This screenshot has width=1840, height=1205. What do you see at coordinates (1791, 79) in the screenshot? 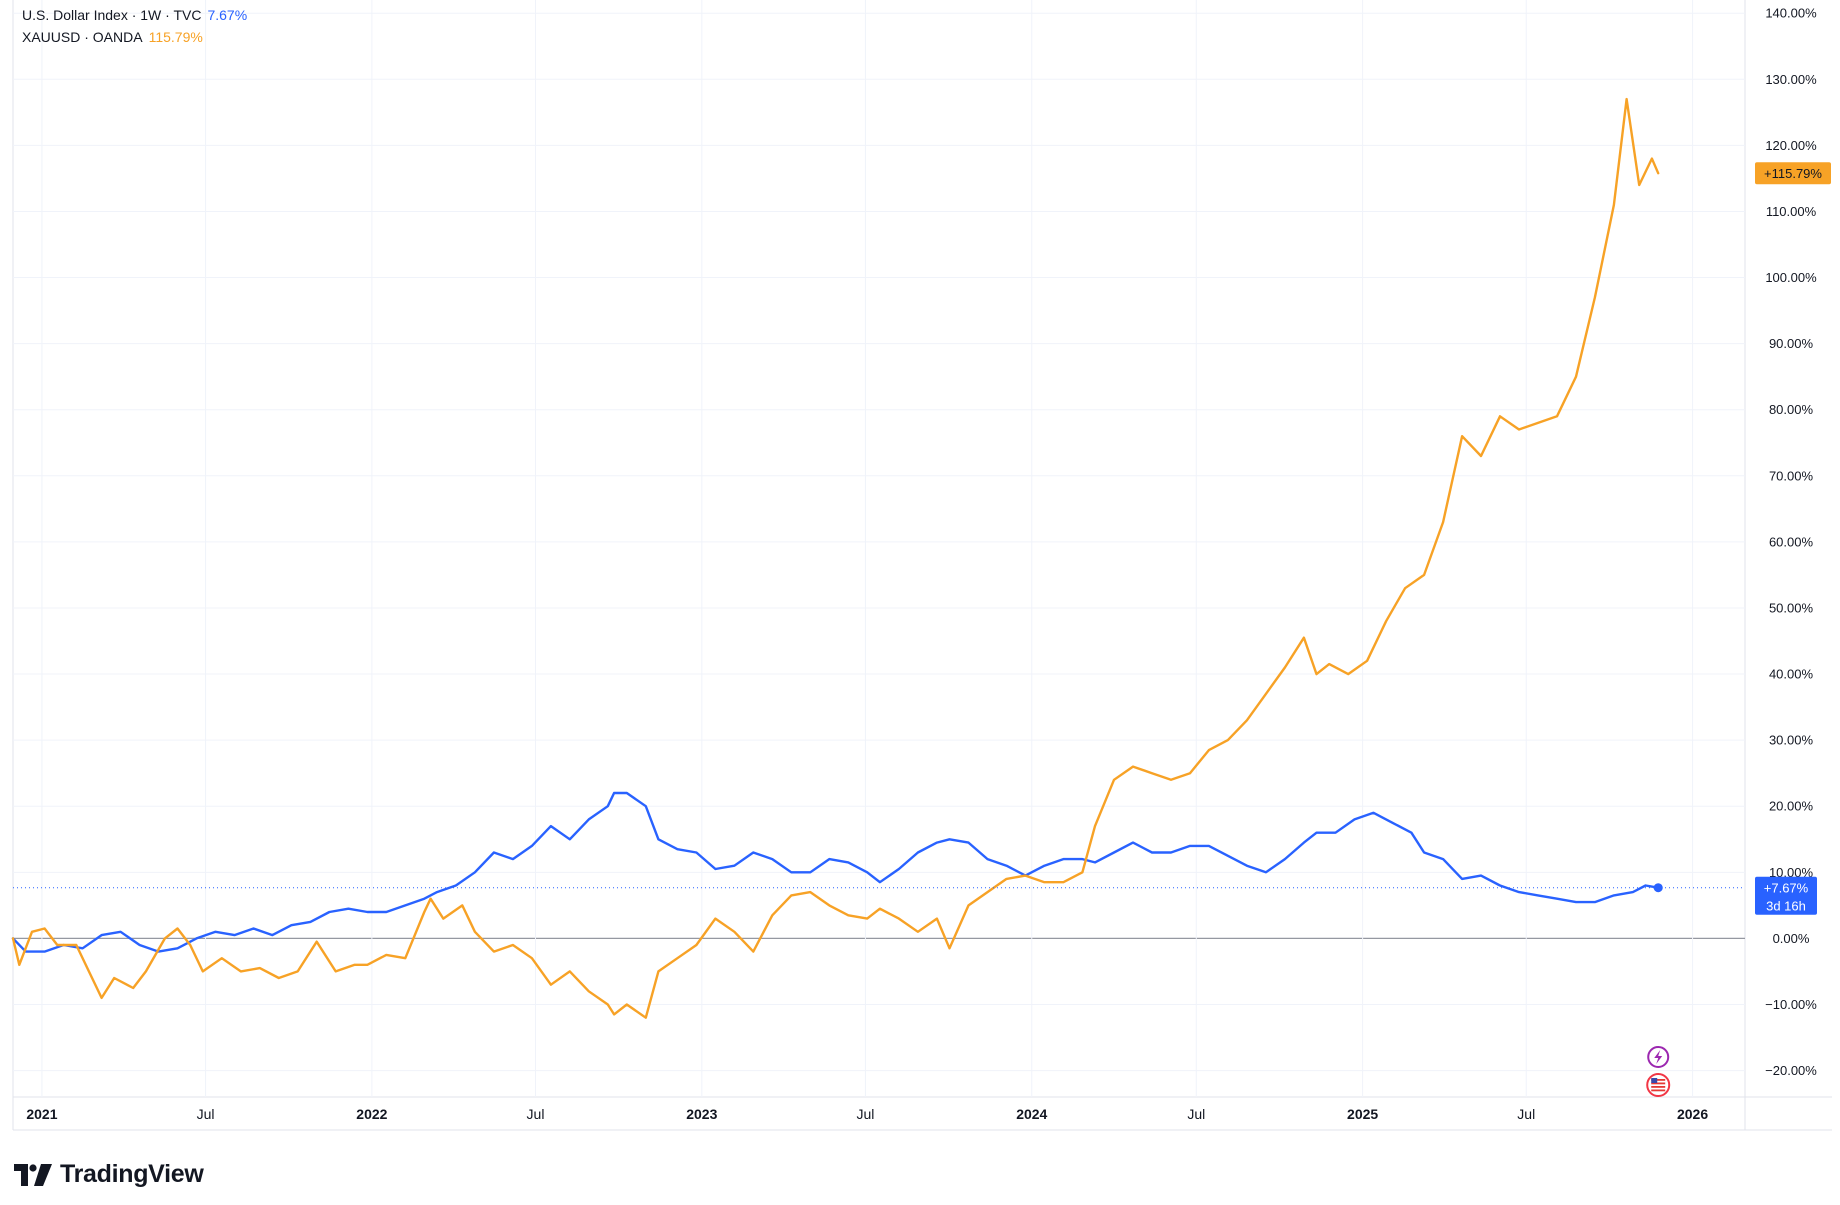
I see `y-tick-label: 130.00%` at bounding box center [1791, 79].